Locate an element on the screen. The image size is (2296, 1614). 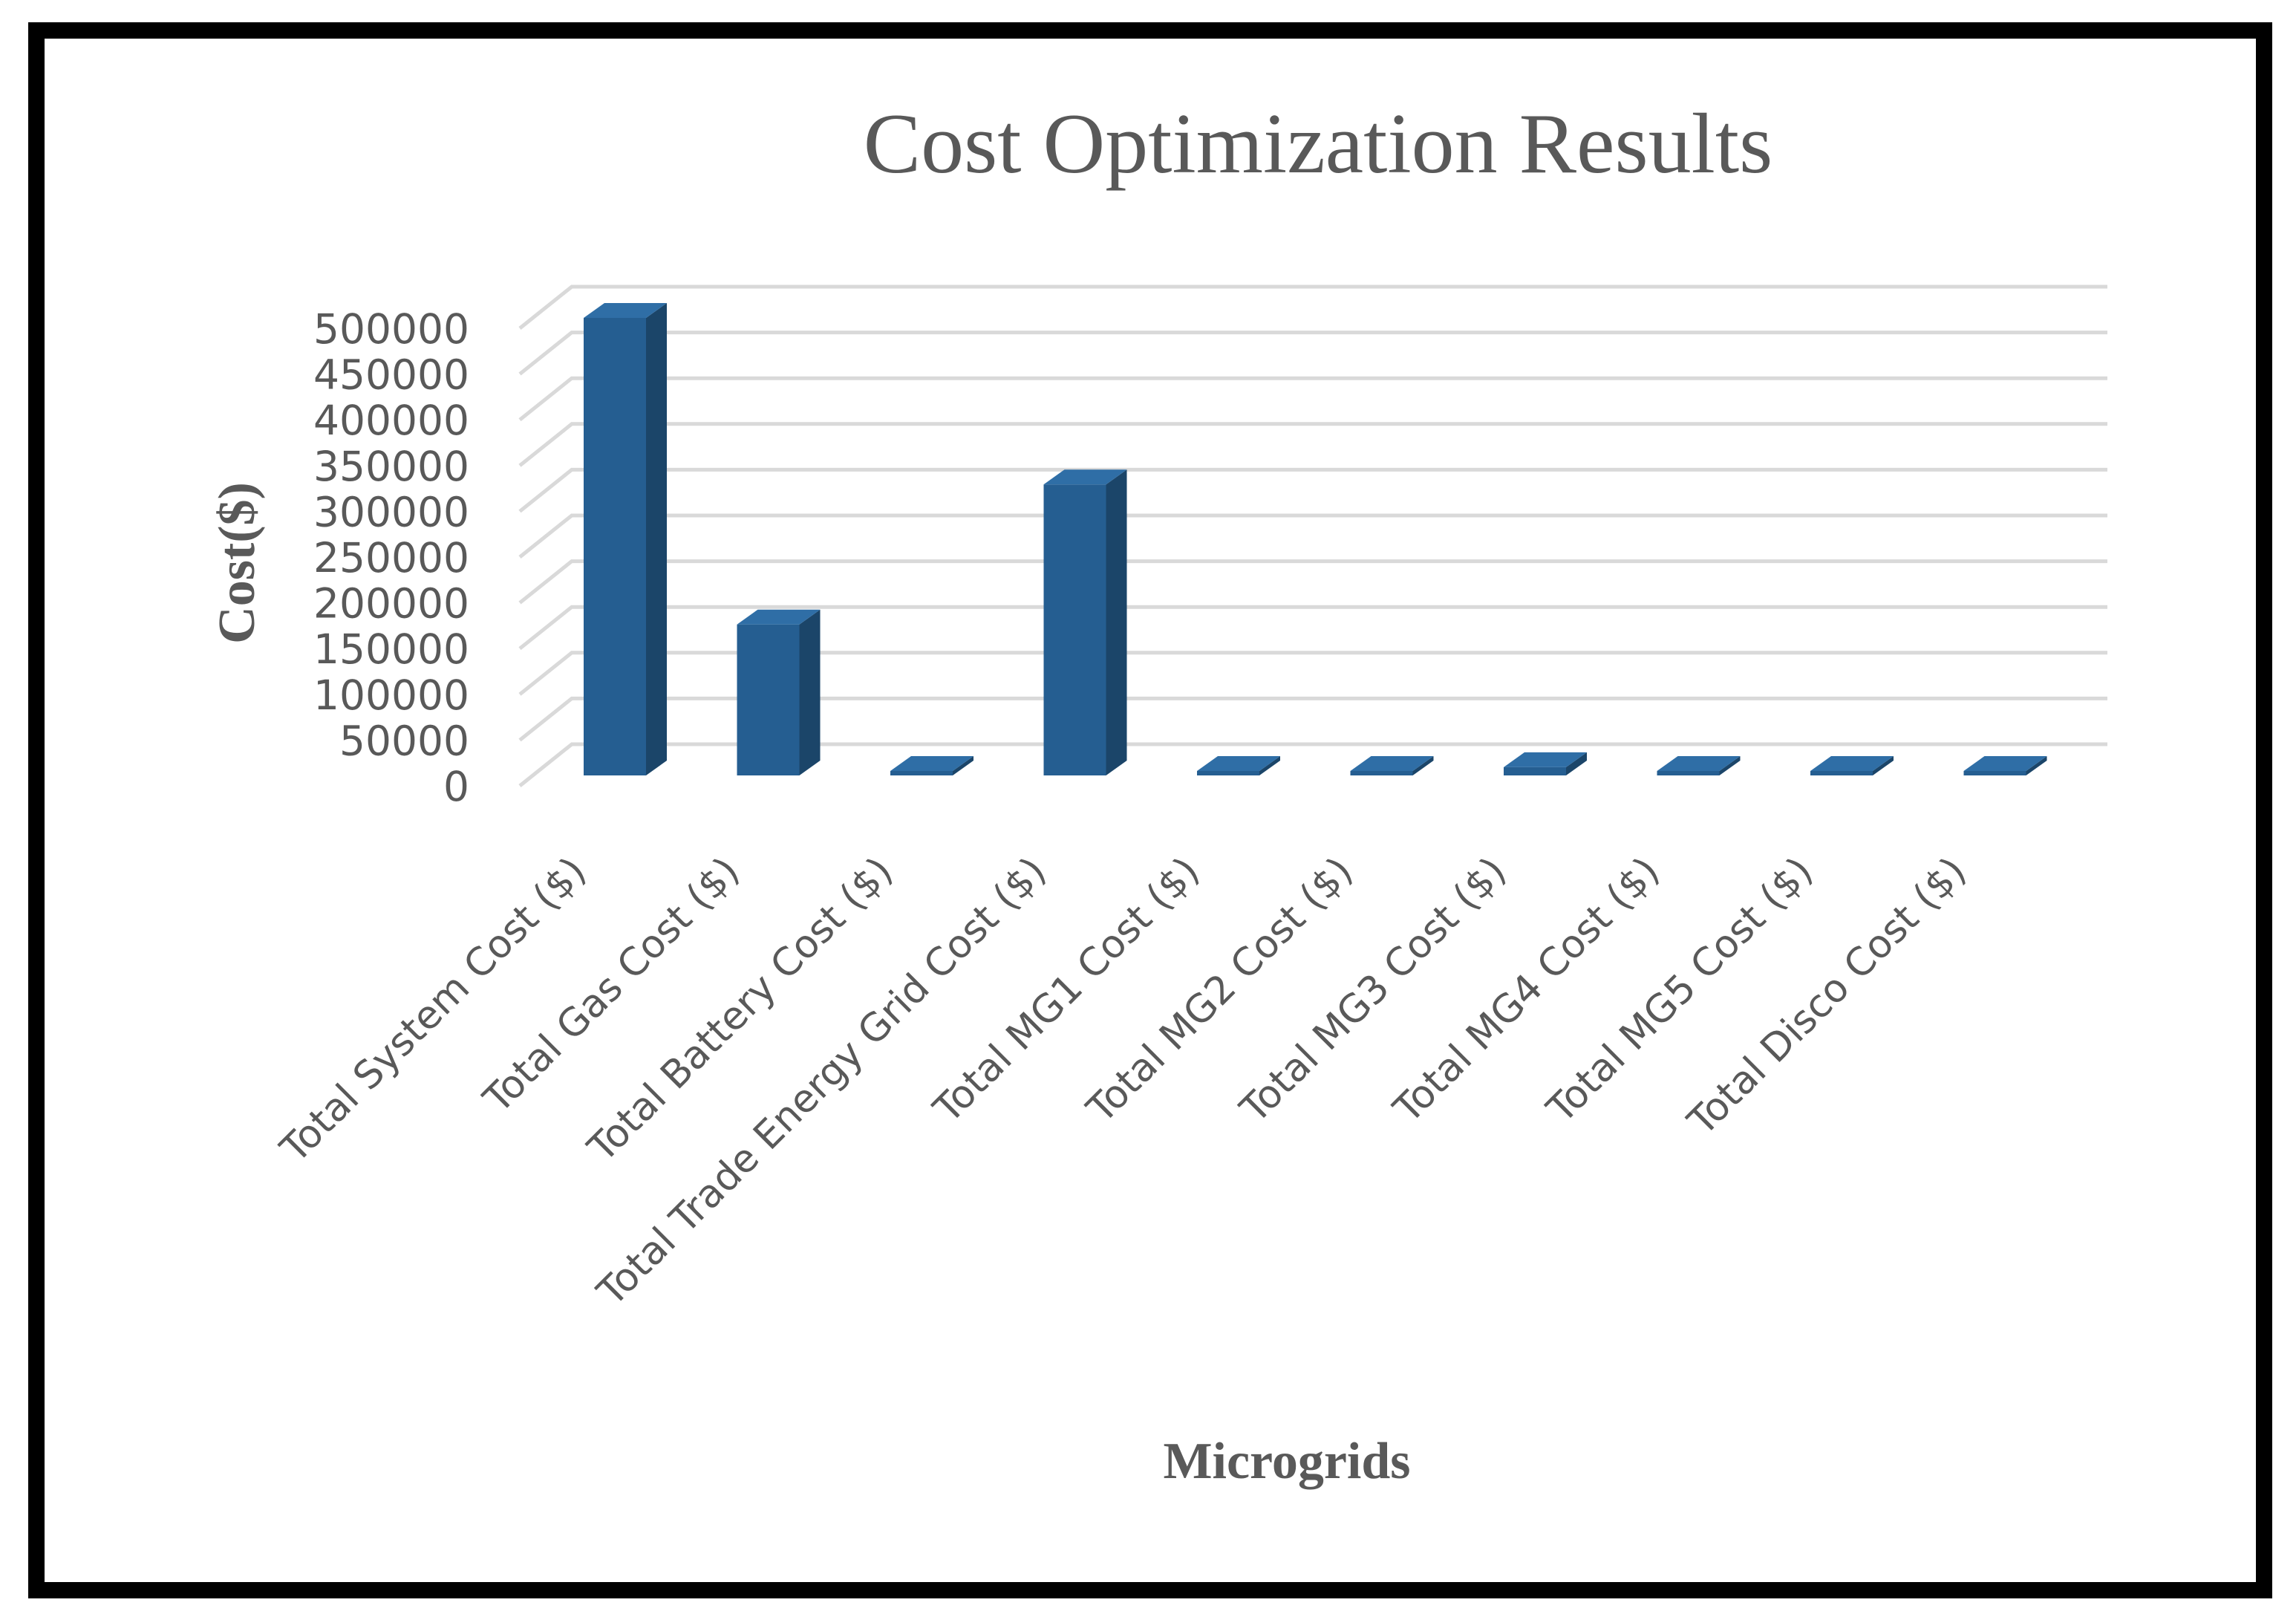
x-axis-title: Microgrids is located at coordinates (1286, 1461).